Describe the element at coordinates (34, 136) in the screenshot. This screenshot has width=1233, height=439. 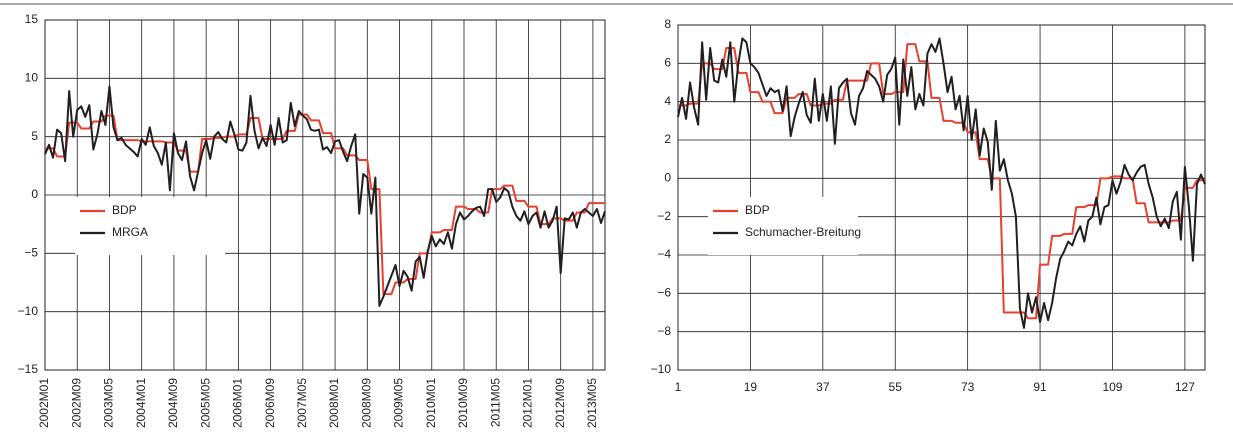
I see `y-tick-label: 5` at that location.